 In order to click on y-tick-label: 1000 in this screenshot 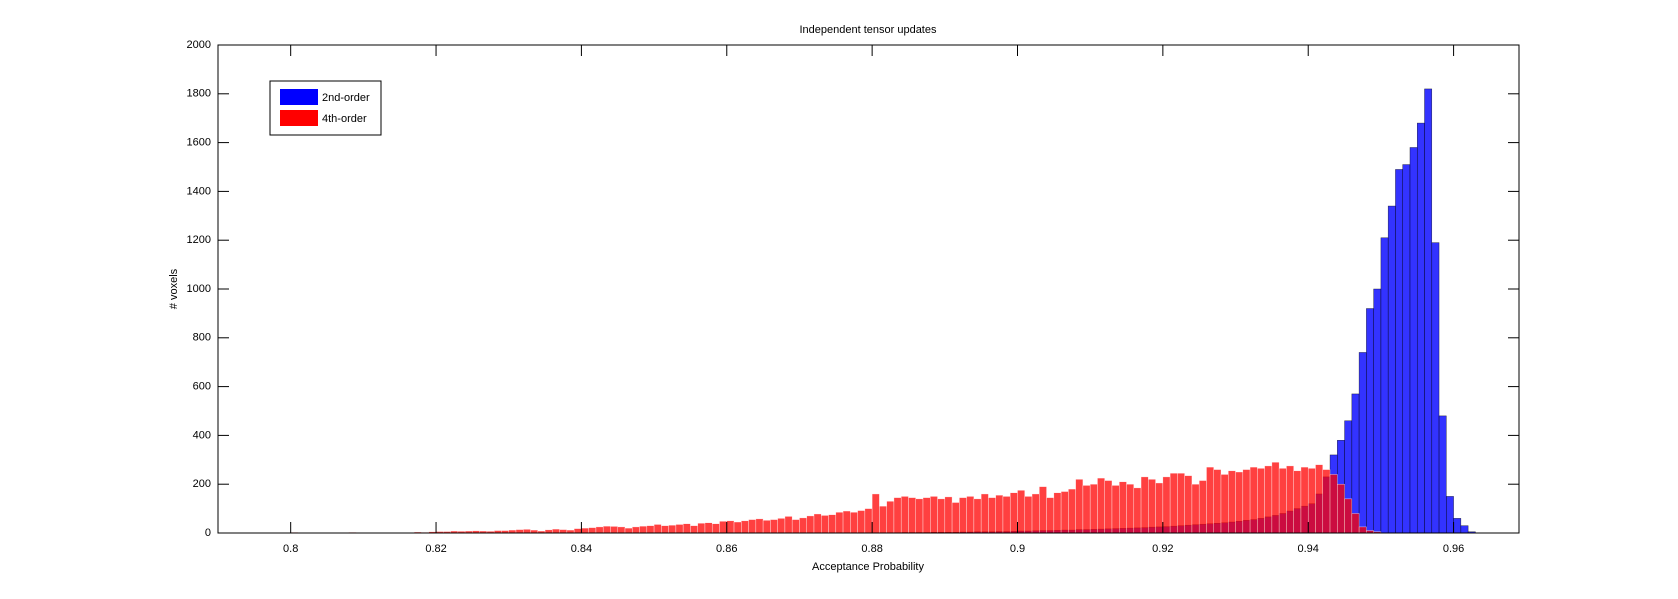, I will do `click(199, 289)`.